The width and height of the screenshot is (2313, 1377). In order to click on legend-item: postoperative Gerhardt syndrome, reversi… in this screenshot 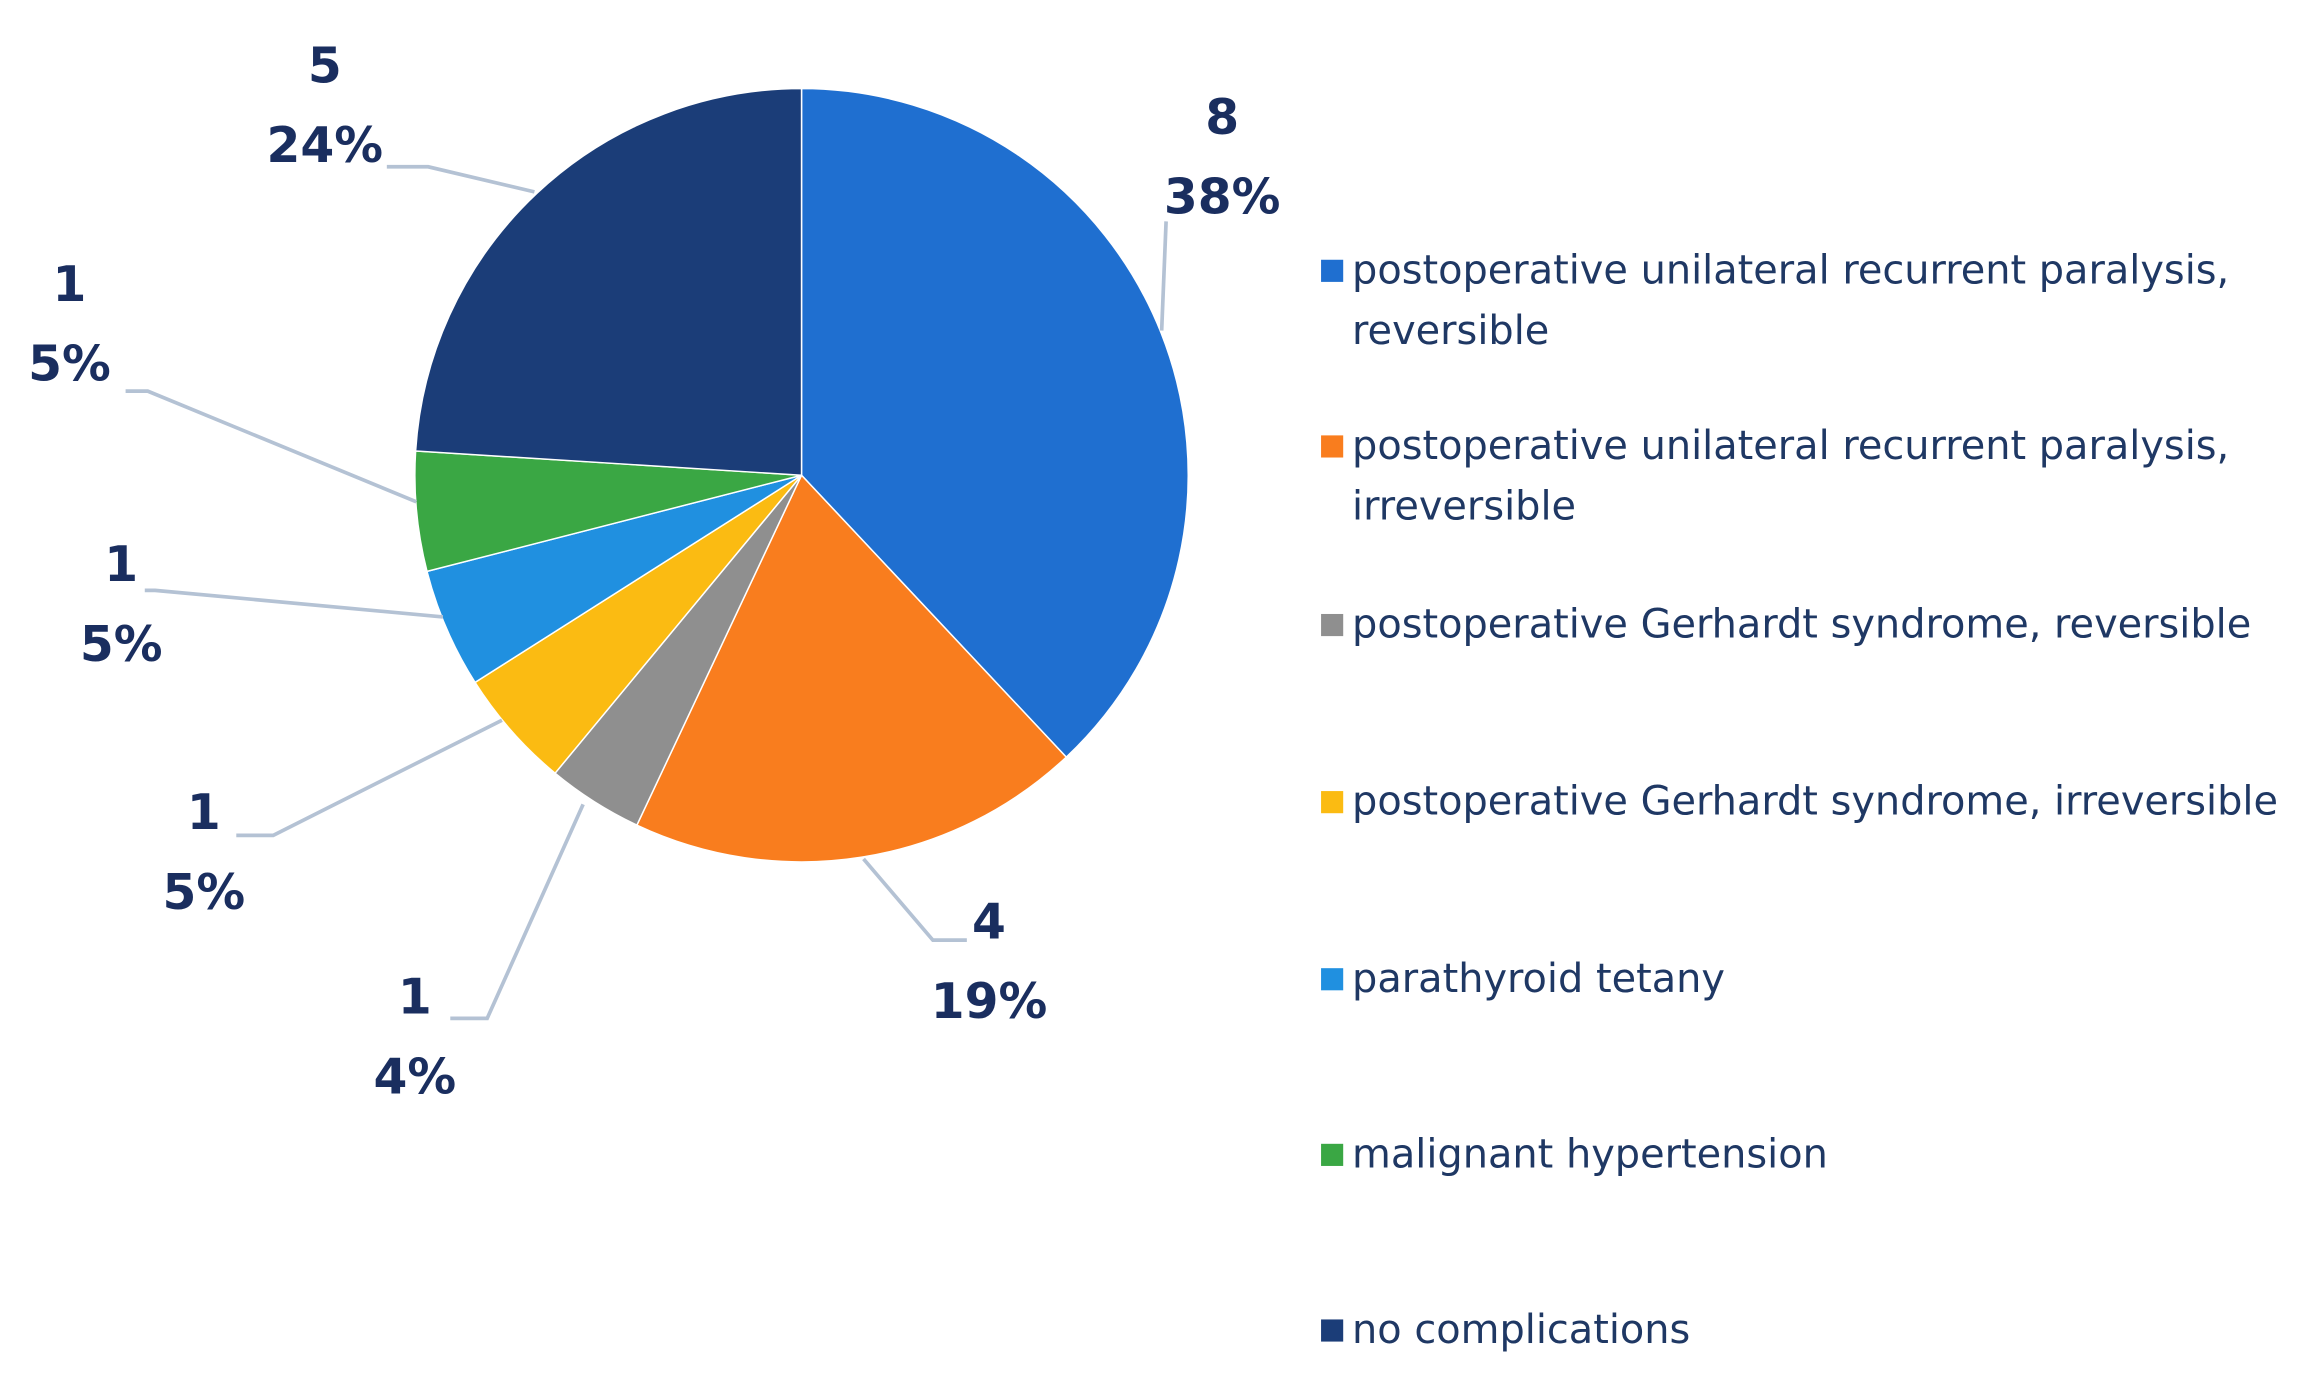, I will do `click(1802, 625)`.